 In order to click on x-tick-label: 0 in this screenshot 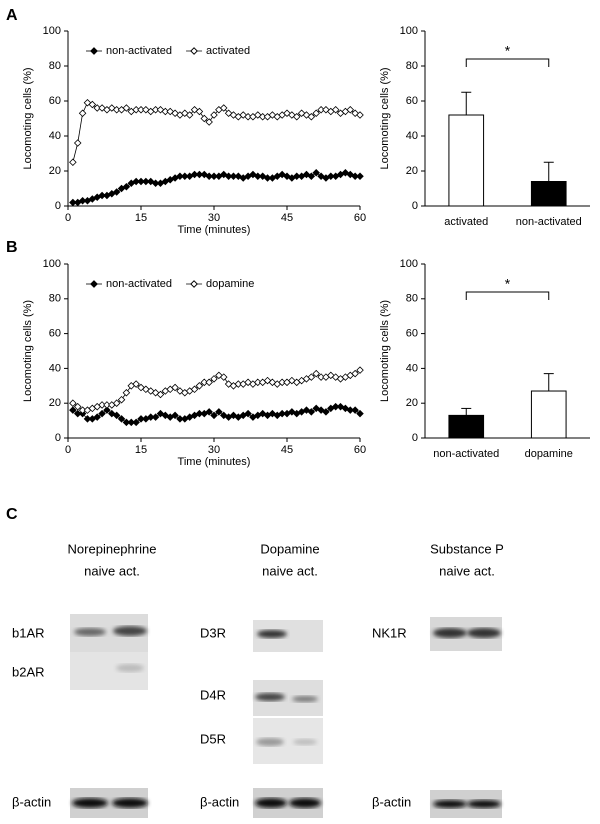, I will do `click(68, 218)`.